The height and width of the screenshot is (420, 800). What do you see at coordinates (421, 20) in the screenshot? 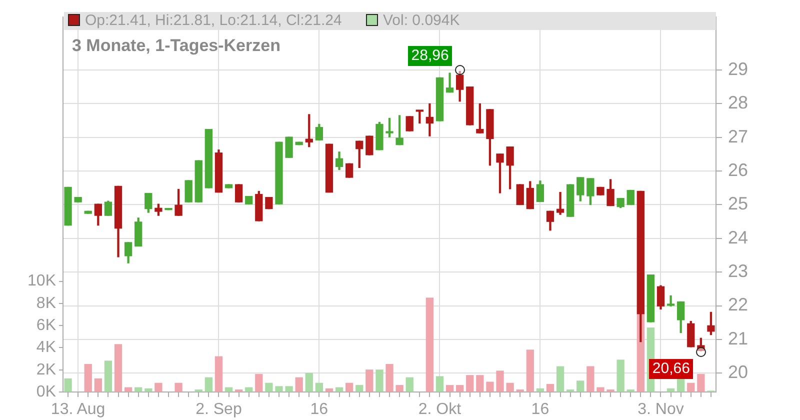
I see `annotation: Vol: 0.094K` at bounding box center [421, 20].